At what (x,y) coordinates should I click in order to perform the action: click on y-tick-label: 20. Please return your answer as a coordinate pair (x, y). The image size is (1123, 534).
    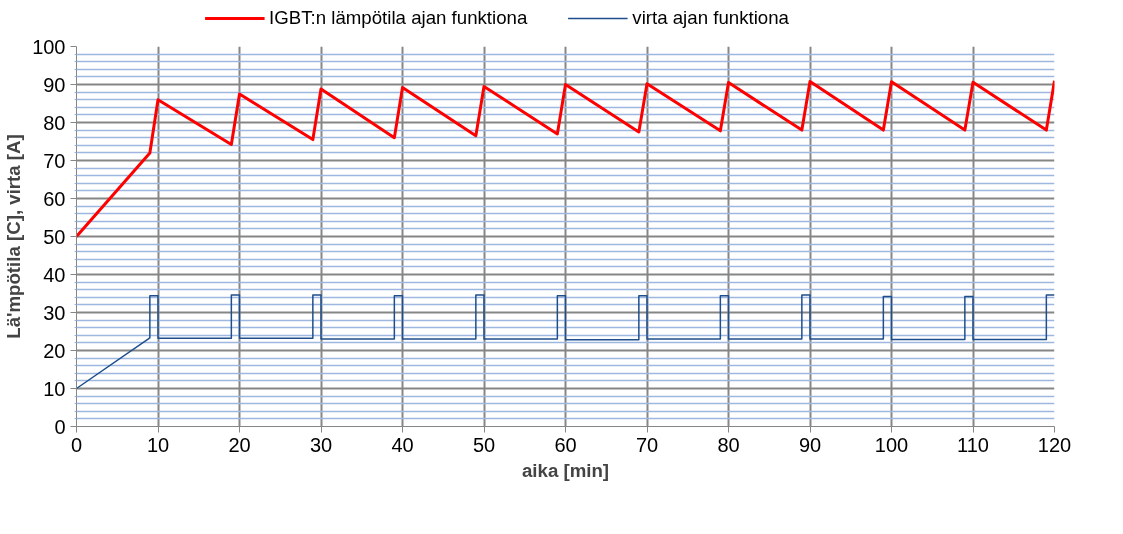
    Looking at the image, I should click on (54, 350).